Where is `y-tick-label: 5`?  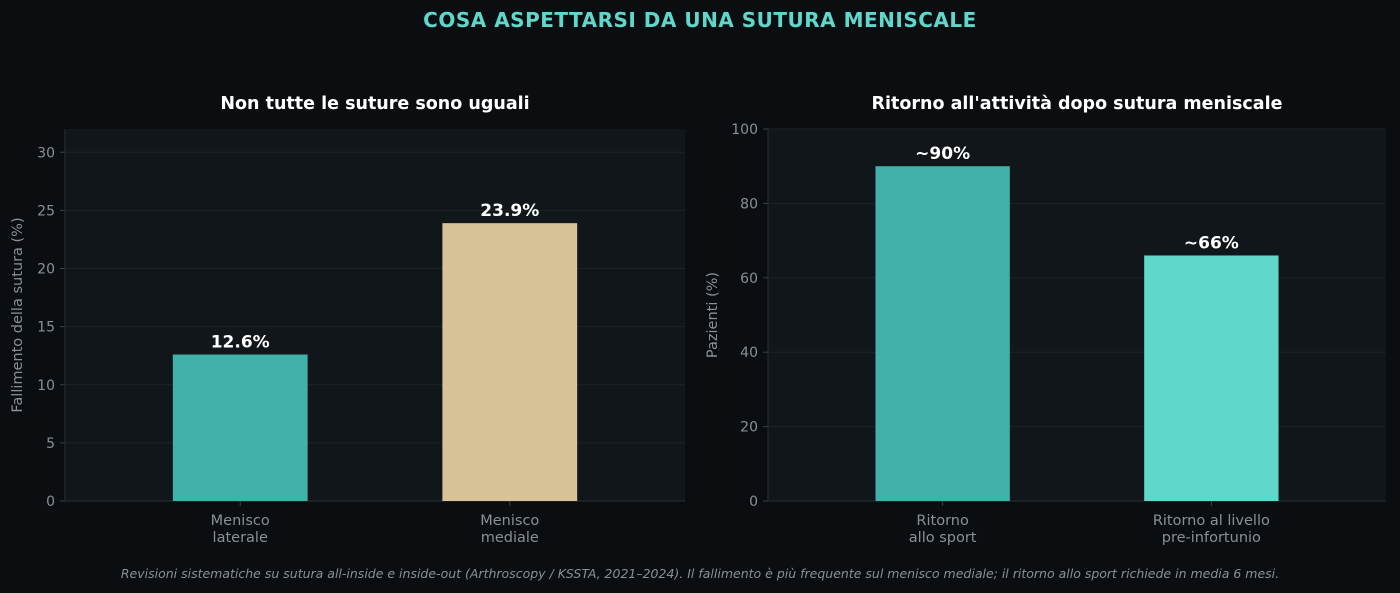 y-tick-label: 5 is located at coordinates (50, 444).